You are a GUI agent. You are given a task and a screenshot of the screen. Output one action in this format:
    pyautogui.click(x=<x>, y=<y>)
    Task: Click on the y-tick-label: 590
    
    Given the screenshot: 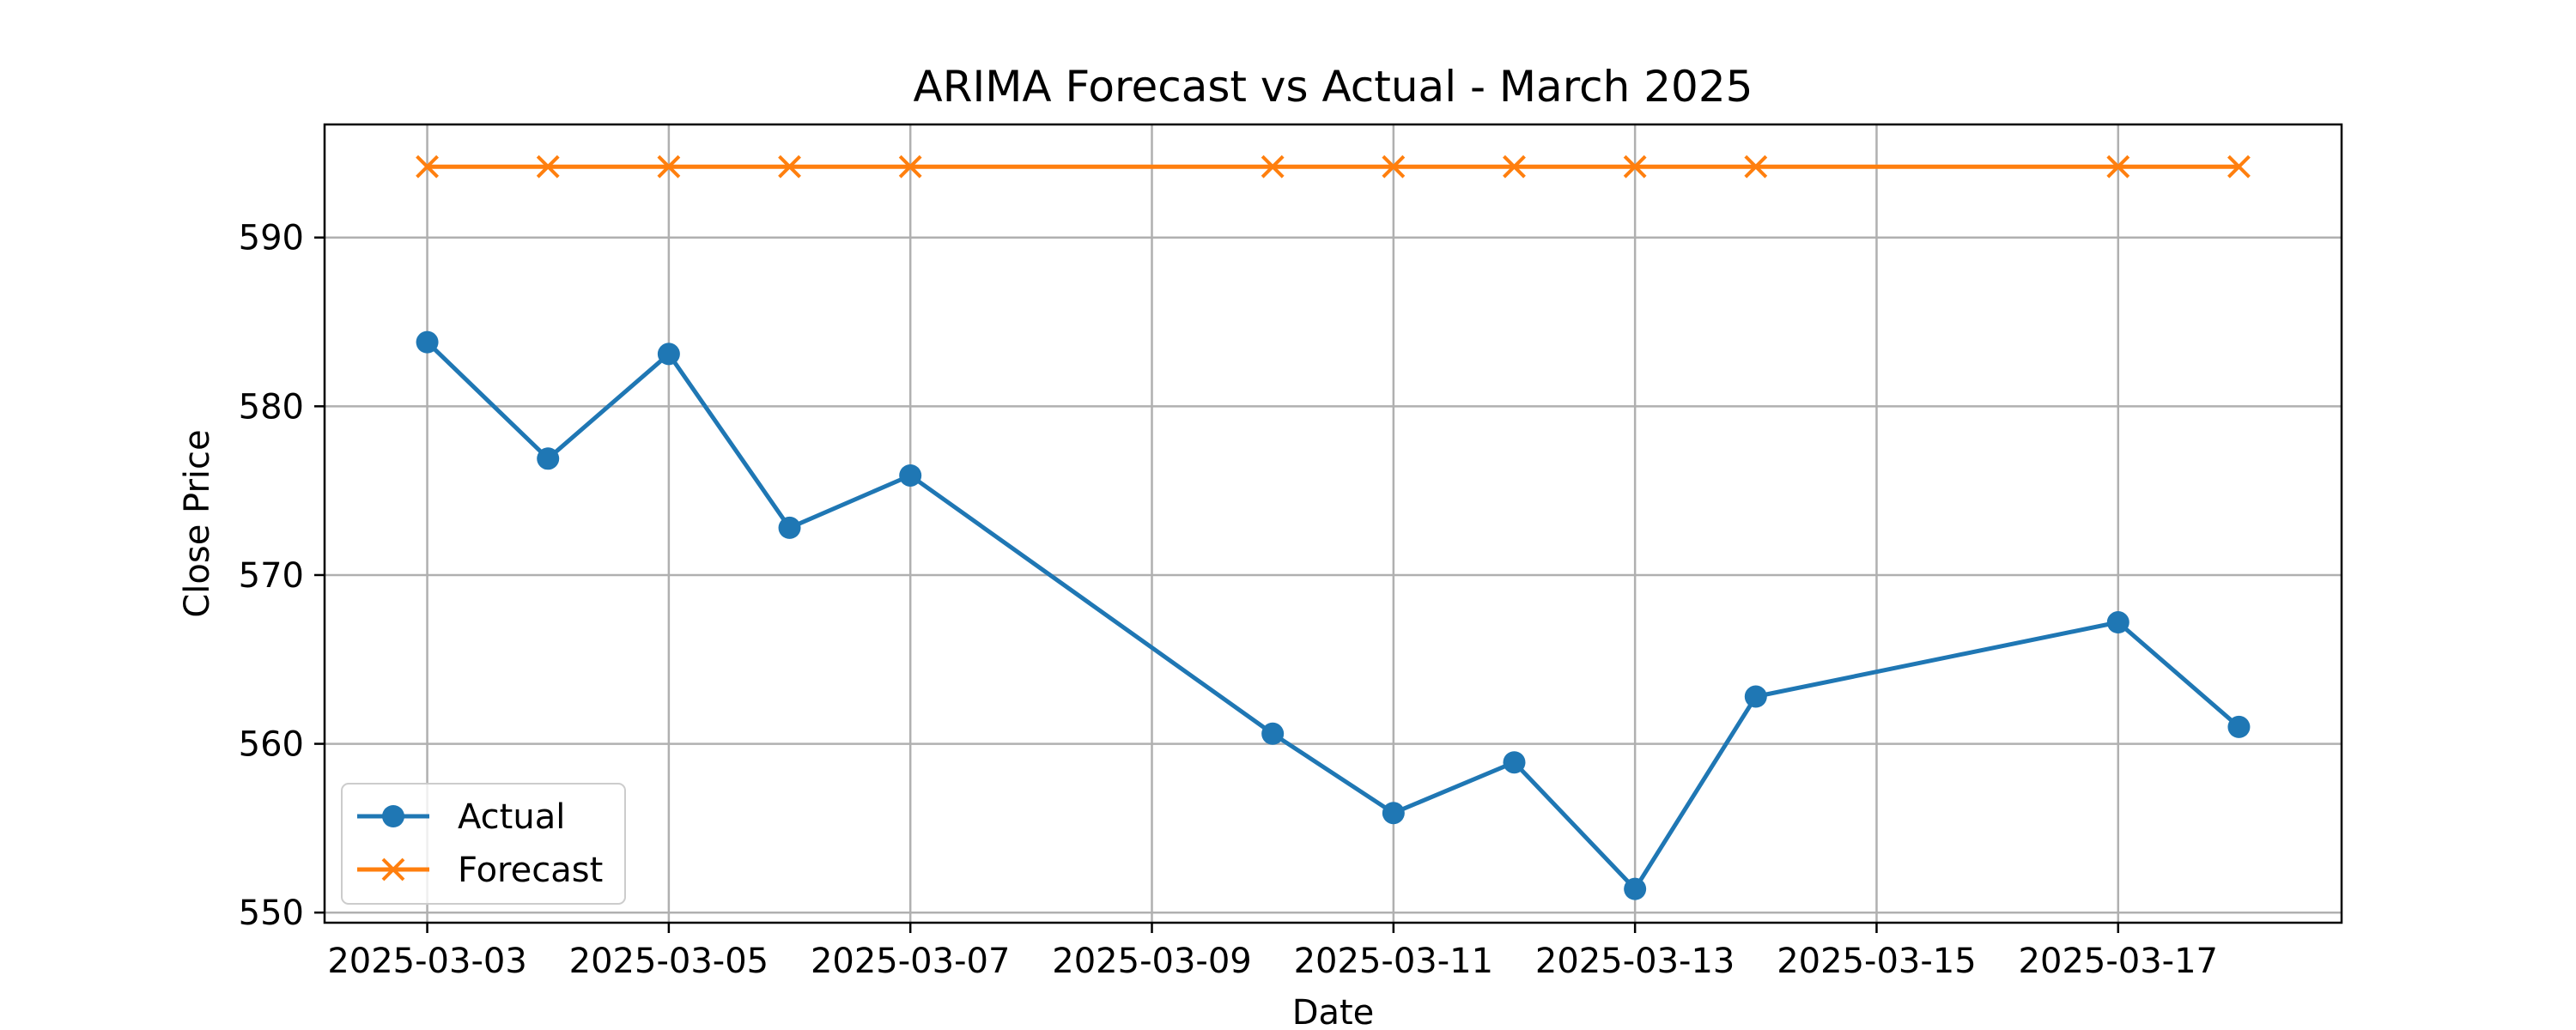 What is the action you would take?
    pyautogui.click(x=271, y=238)
    